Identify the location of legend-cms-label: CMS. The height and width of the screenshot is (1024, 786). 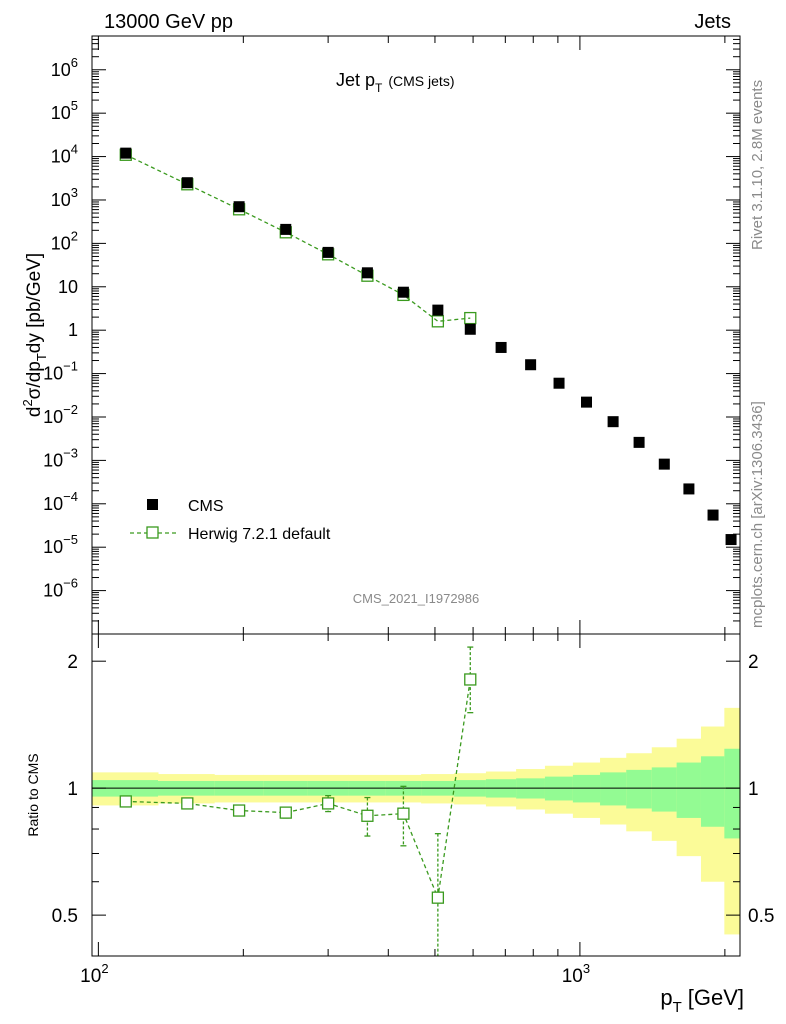
(206, 506).